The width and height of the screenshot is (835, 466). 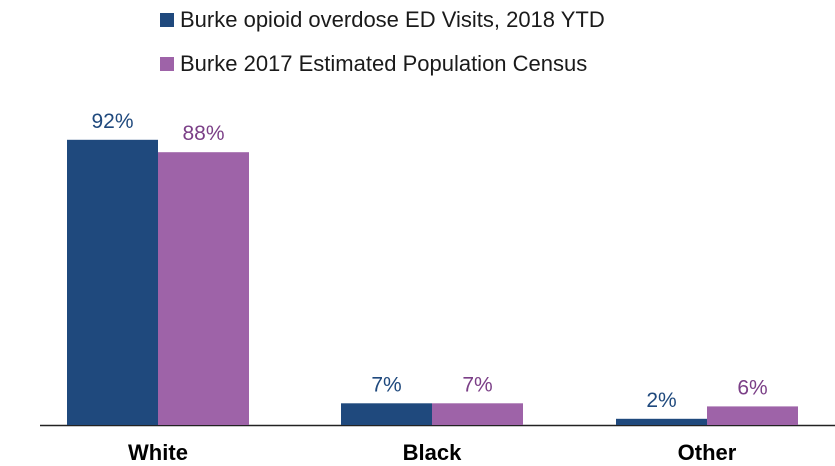 I want to click on legend-item-population: Burke 2017 Estimated Population Census, so click(x=382, y=63).